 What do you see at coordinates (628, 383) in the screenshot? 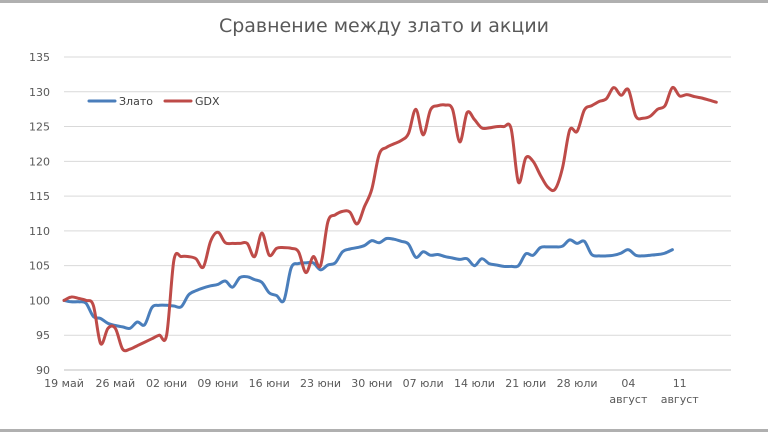
I see `x-tick-label: 04` at bounding box center [628, 383].